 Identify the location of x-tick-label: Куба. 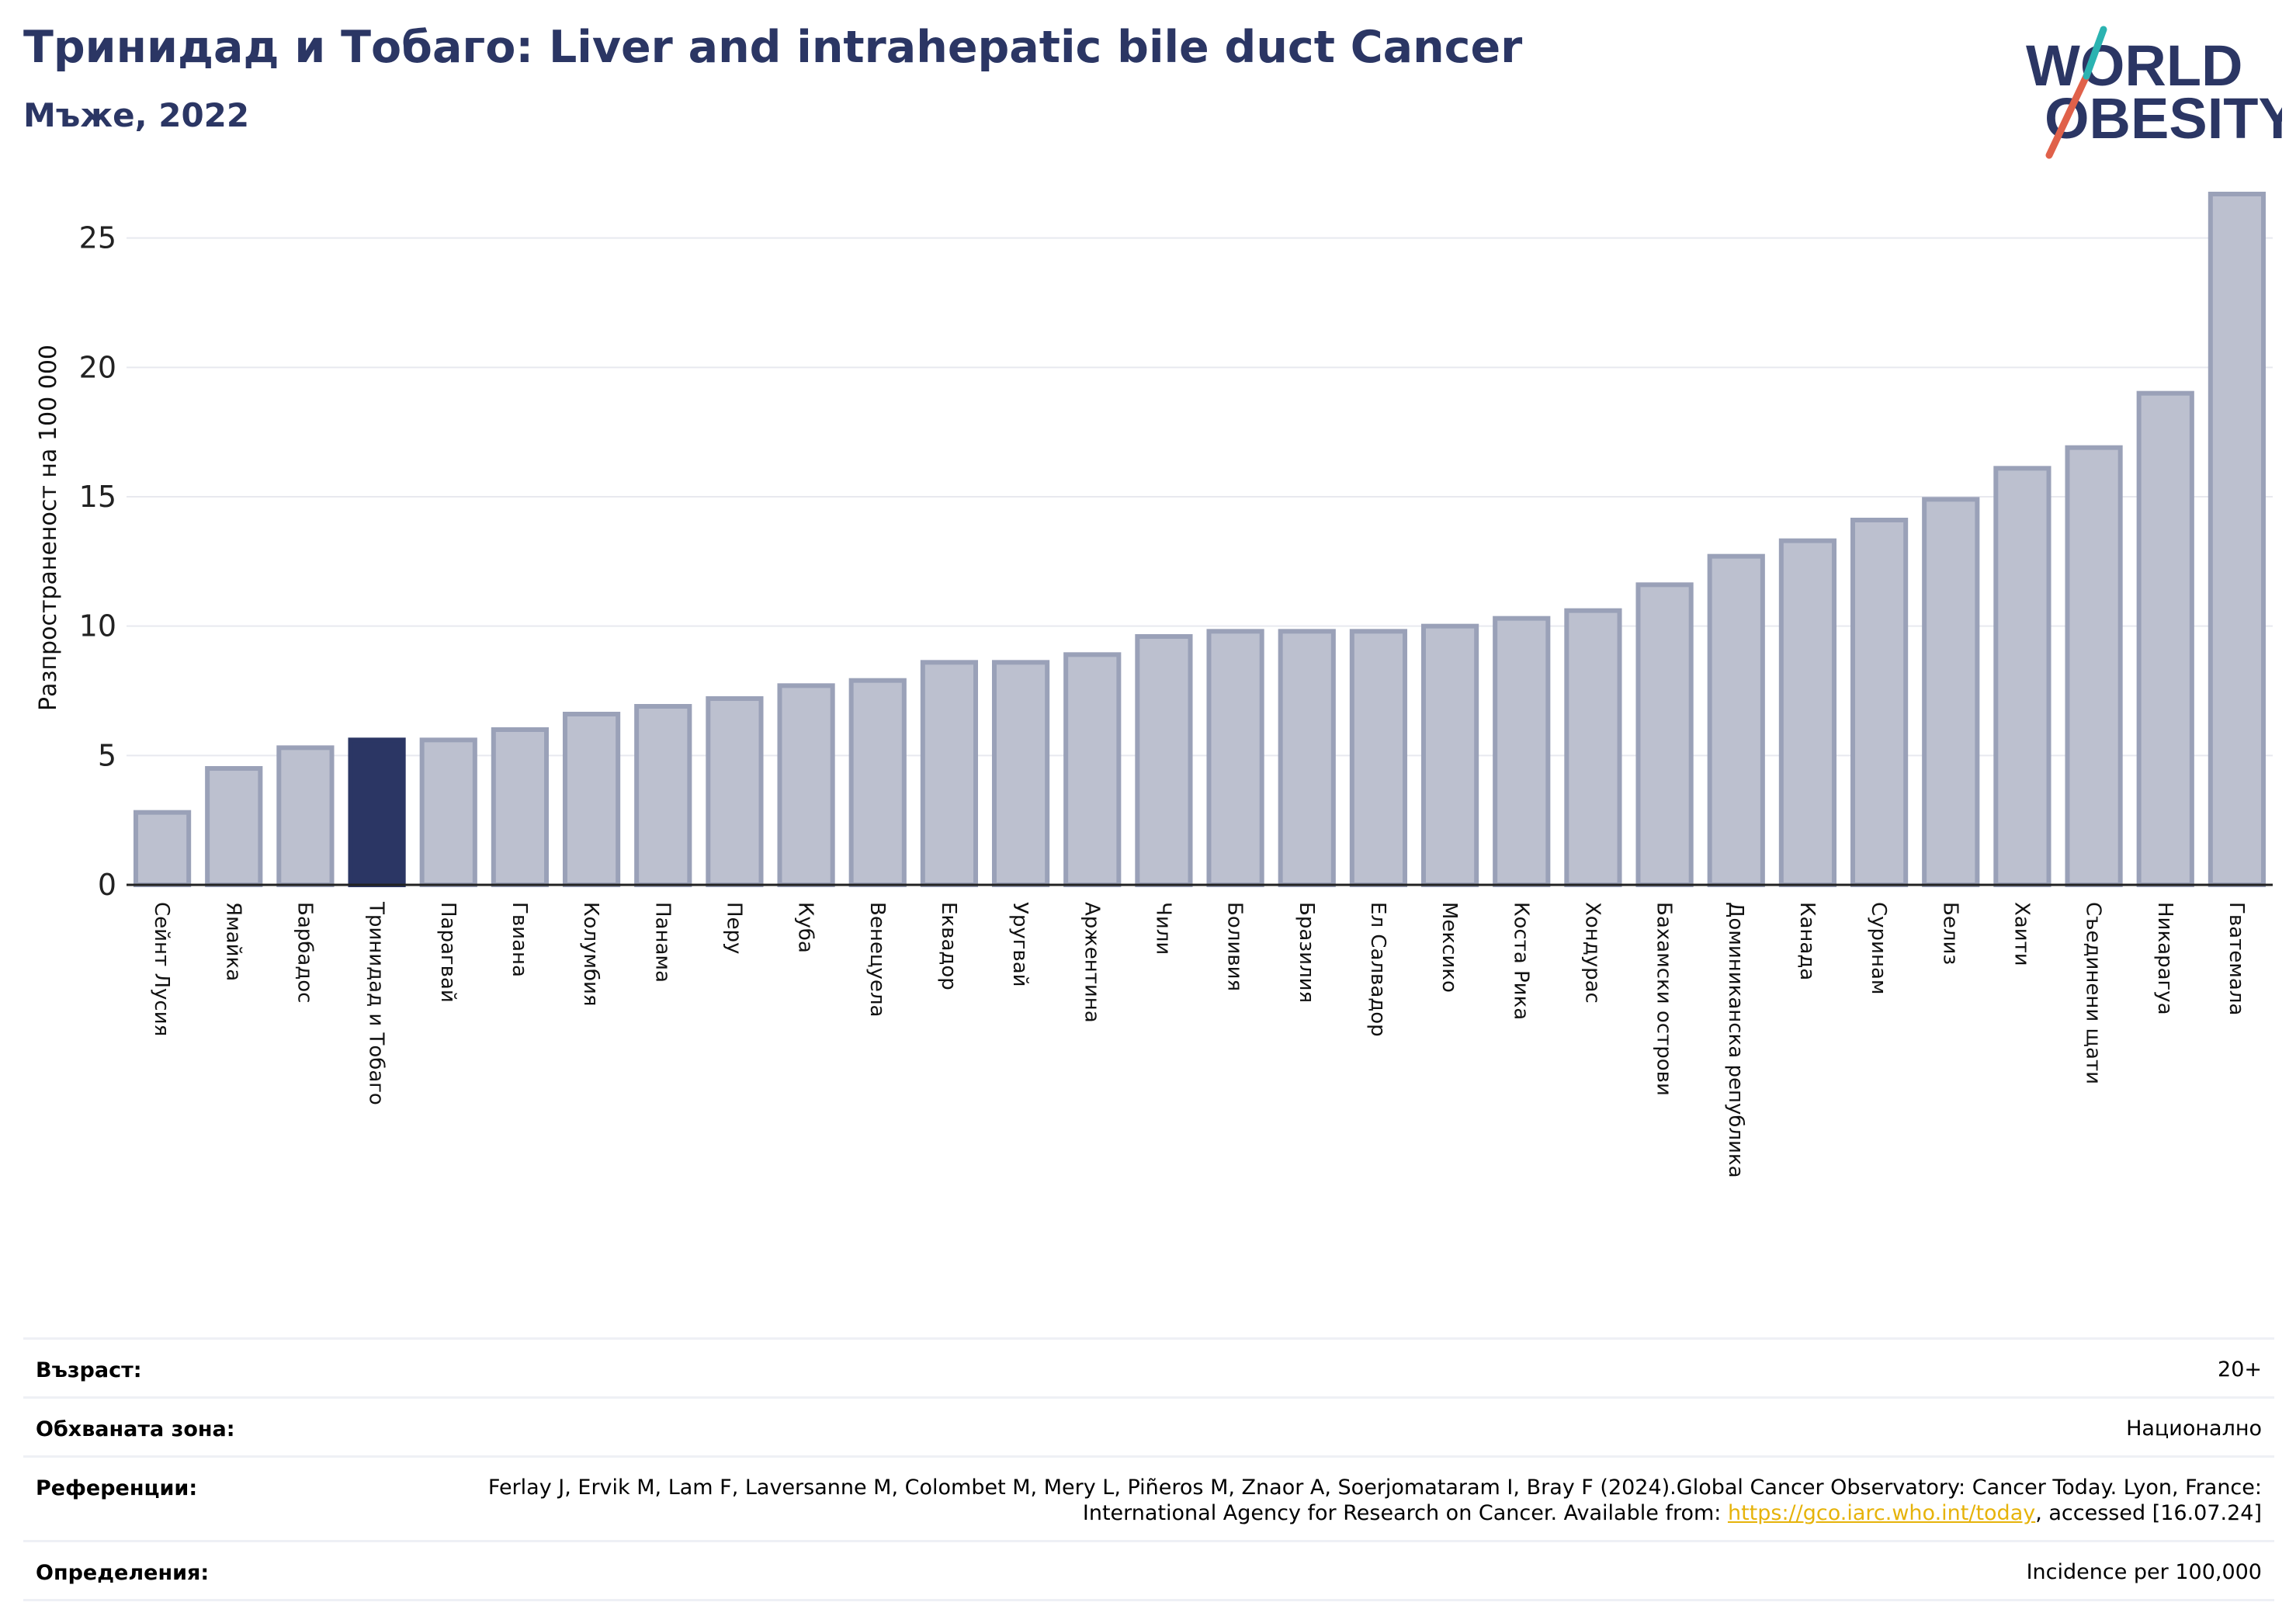
(805, 927).